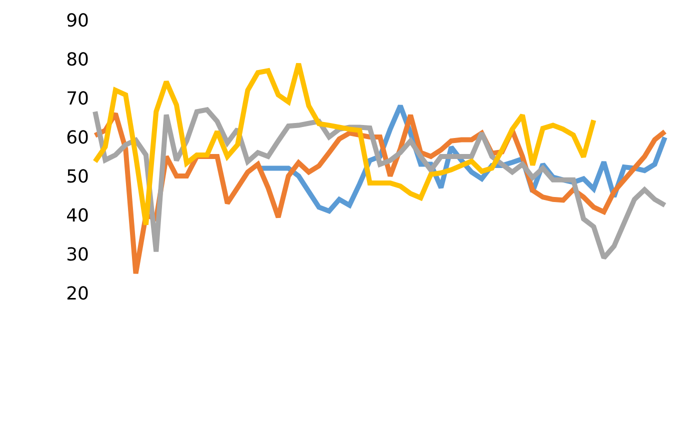  Describe the element at coordinates (77, 255) in the screenshot. I see `y-tick-label: 30` at that location.